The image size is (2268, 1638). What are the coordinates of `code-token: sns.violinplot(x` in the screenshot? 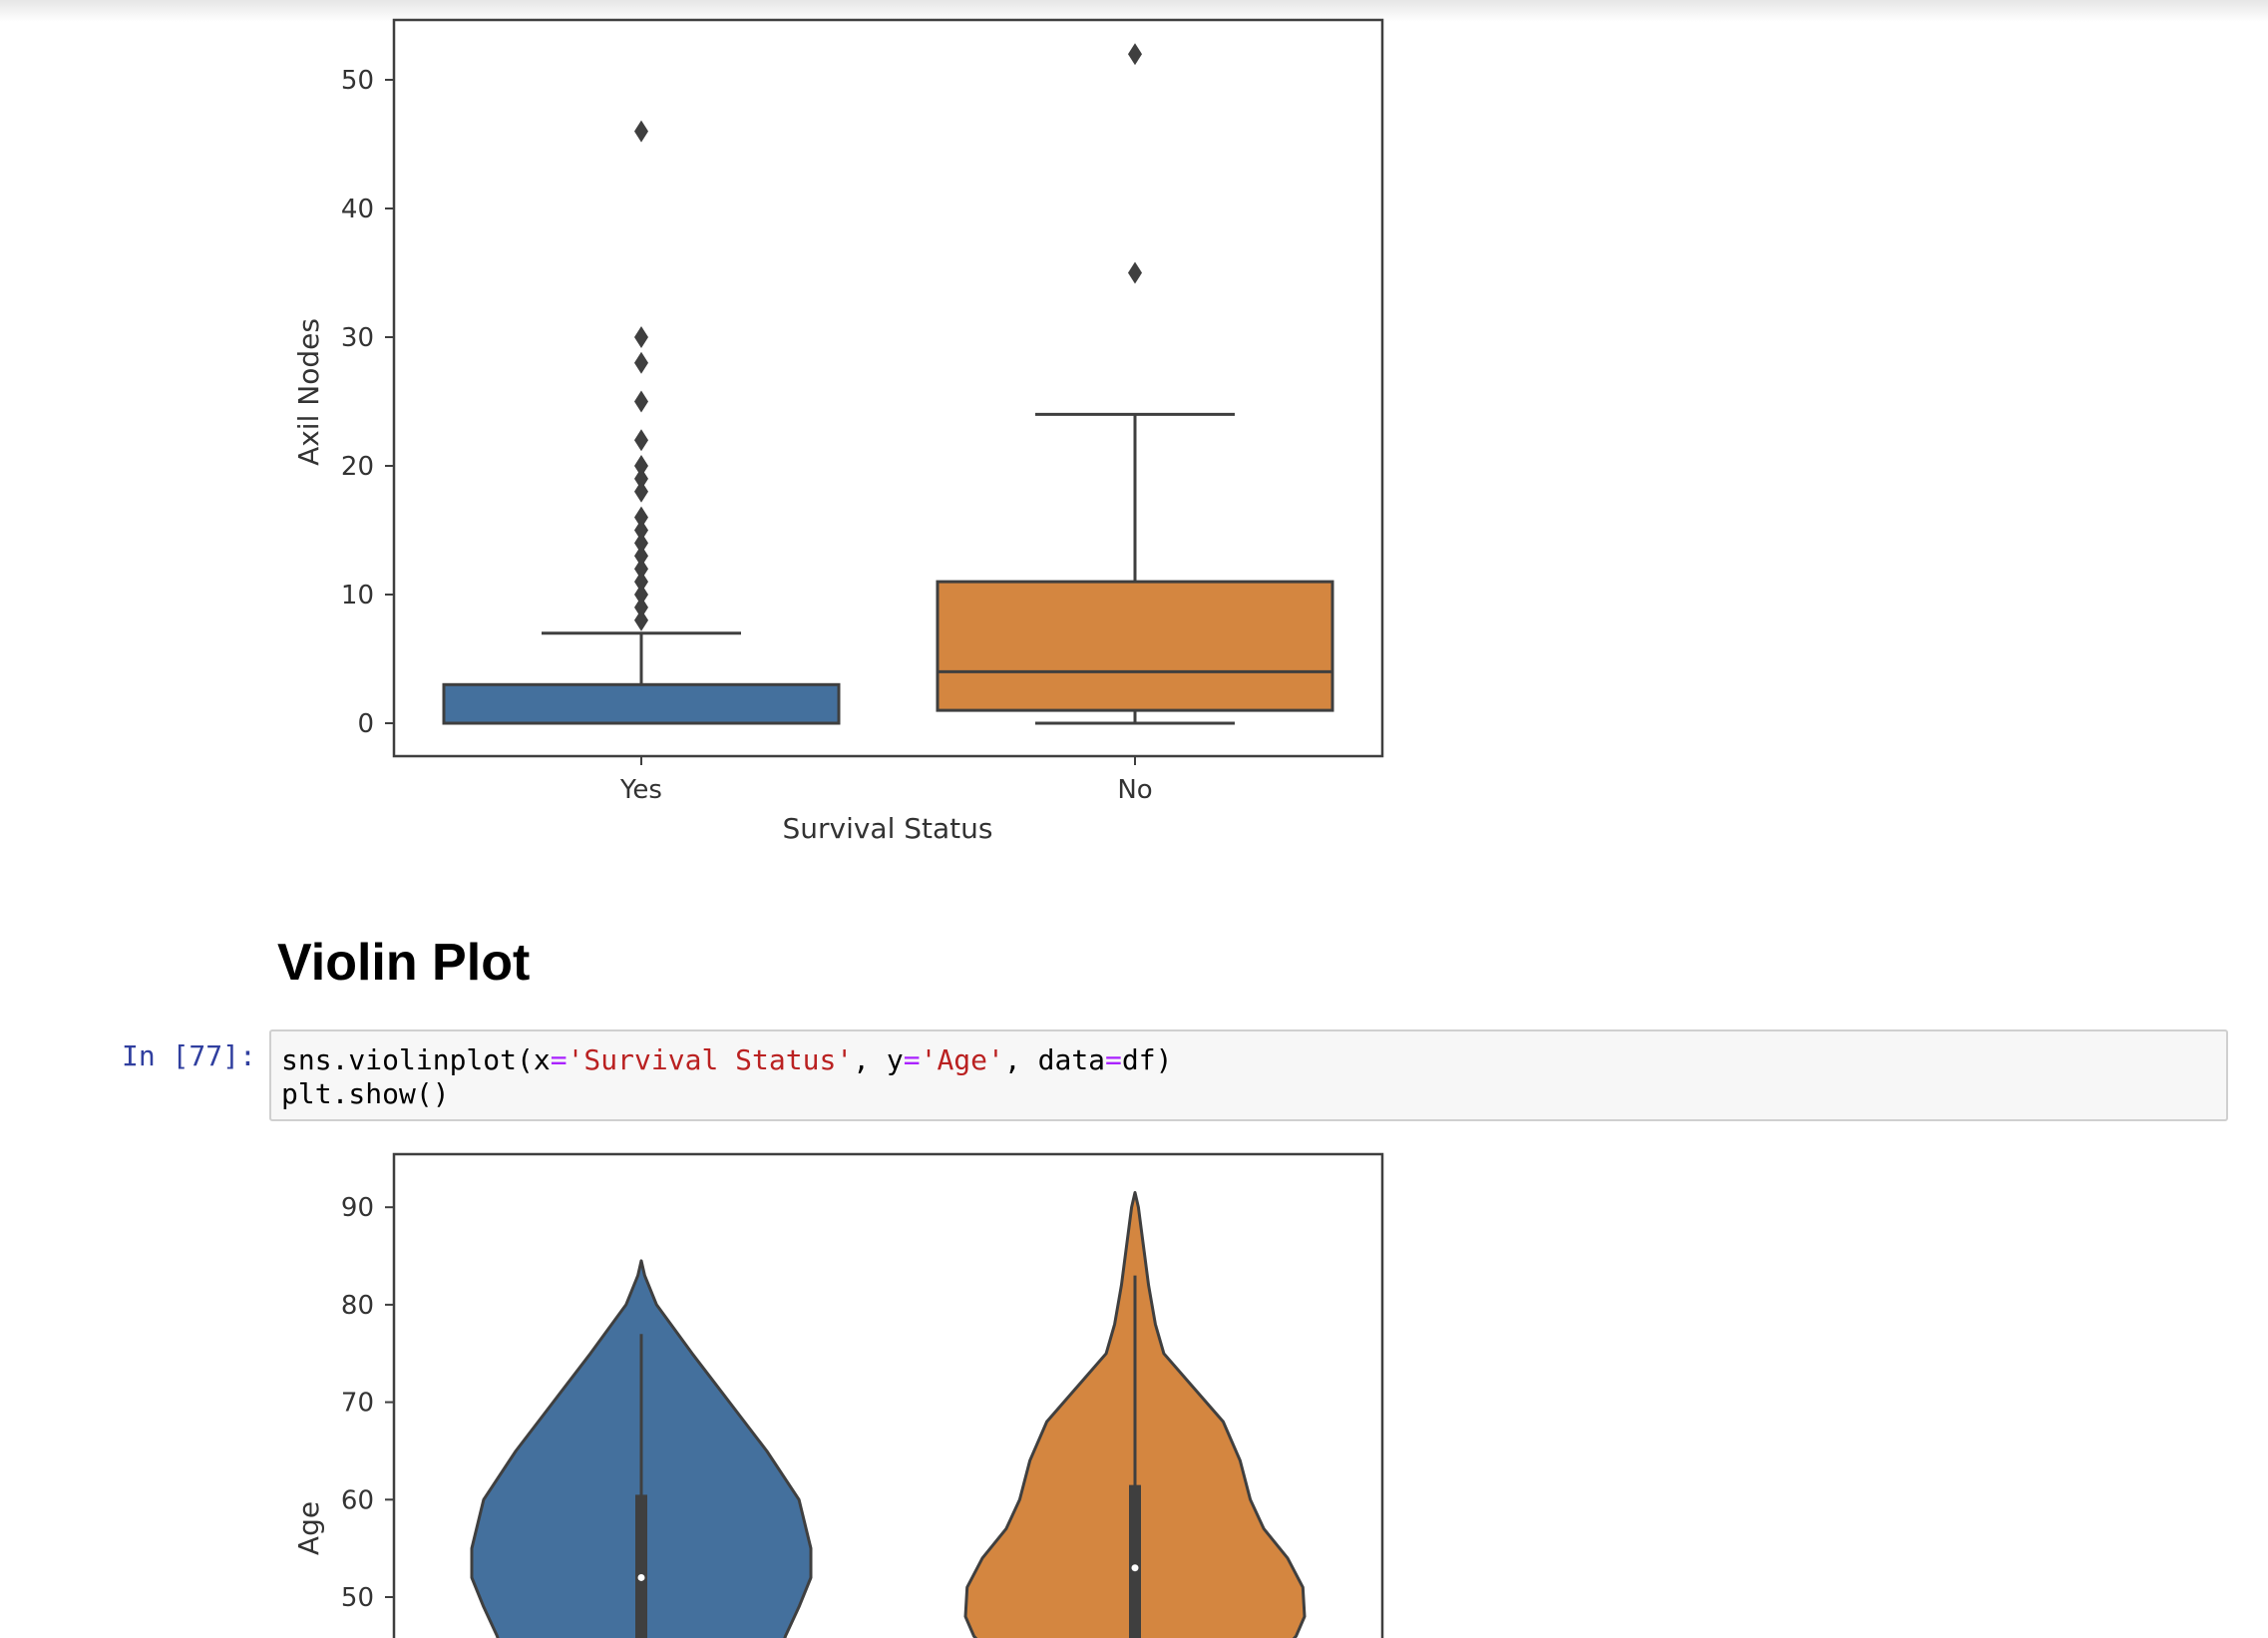 It's located at (416, 1060).